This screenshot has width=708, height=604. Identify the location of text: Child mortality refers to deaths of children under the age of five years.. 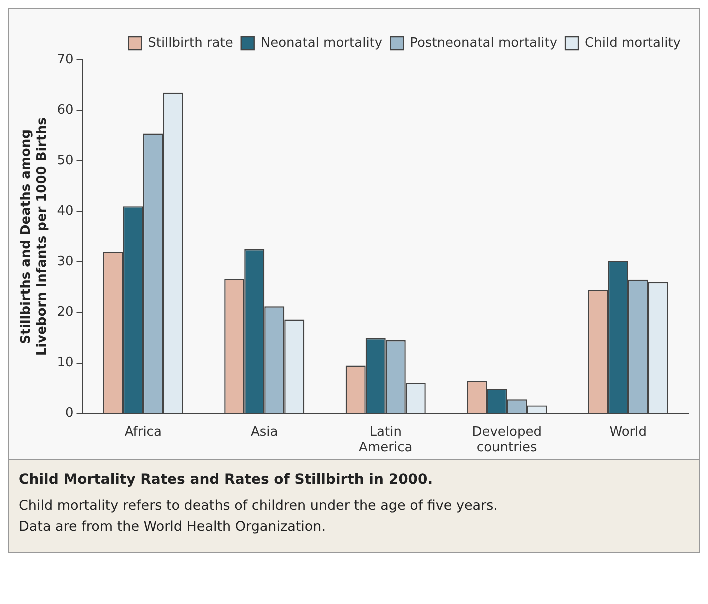
(259, 506).